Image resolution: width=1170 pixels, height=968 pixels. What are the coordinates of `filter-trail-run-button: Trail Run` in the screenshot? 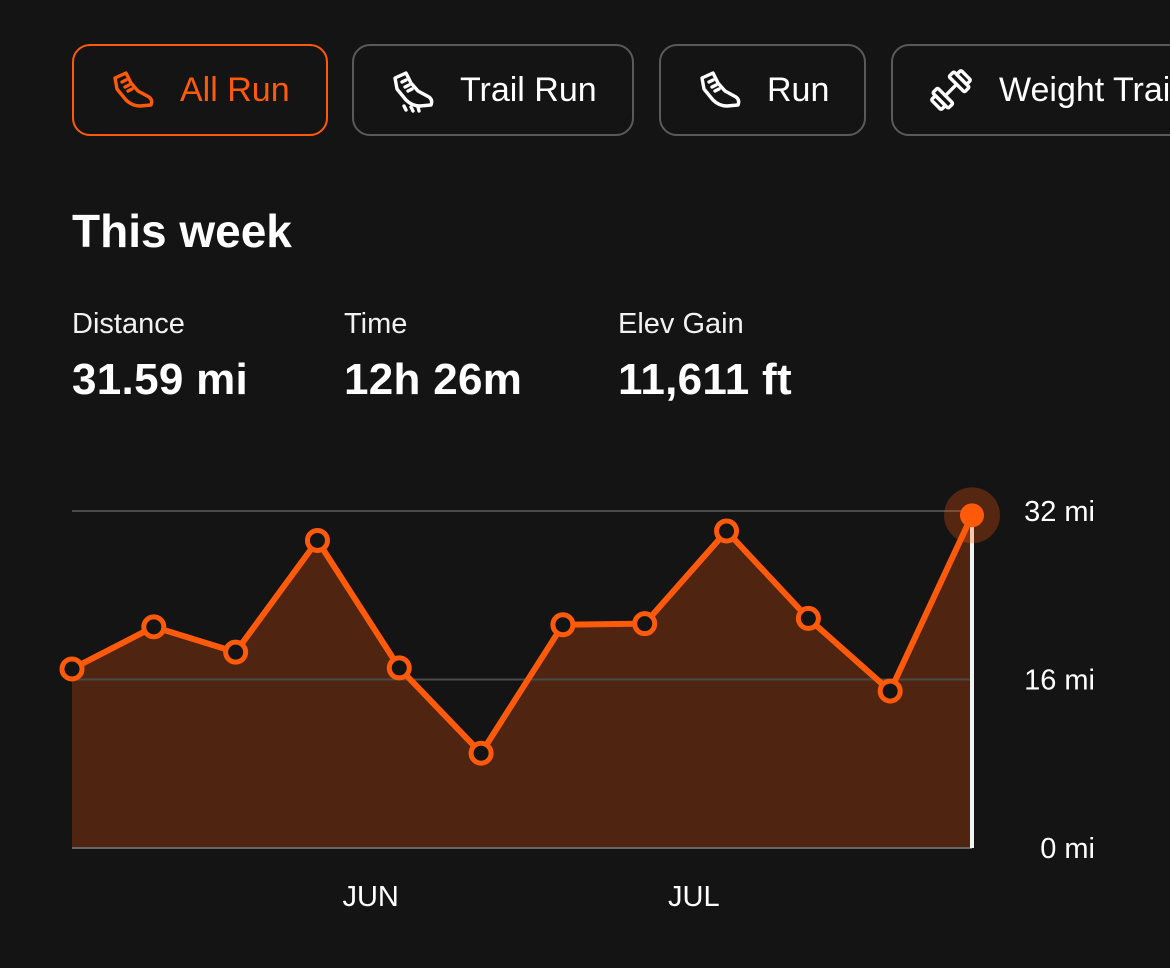 It's located at (493, 90).